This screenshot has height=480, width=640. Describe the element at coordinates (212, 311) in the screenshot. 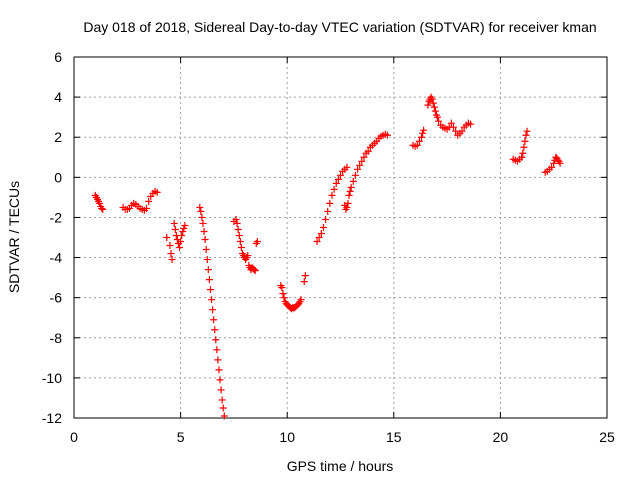

I see `data-series-seg4` at that location.